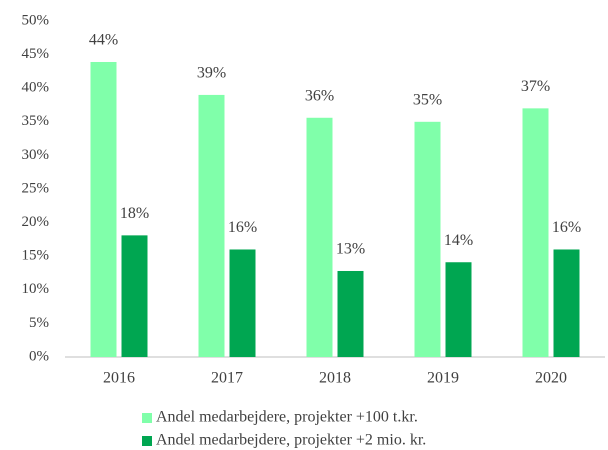 Image resolution: width=608 pixels, height=450 pixels. What do you see at coordinates (36, 256) in the screenshot?
I see `y-tick-label: 15%` at bounding box center [36, 256].